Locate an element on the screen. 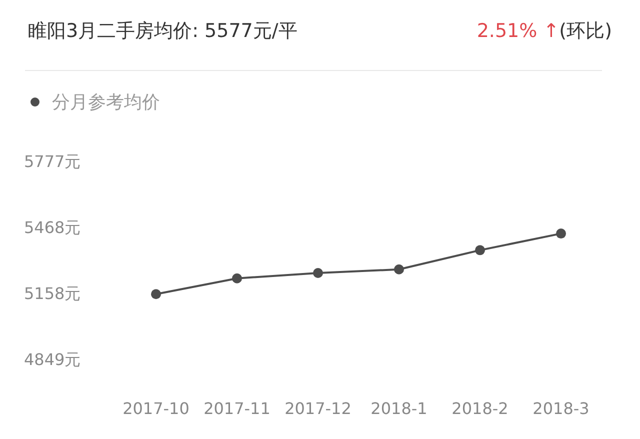 Image resolution: width=640 pixels, height=439 pixels. text: (环比) is located at coordinates (585, 31).